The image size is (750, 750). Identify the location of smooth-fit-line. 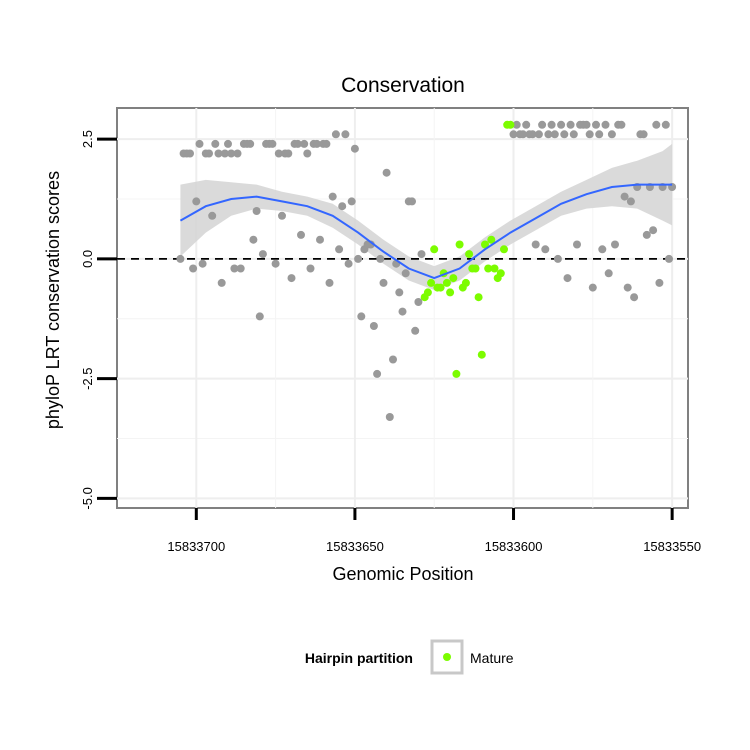
(426, 231).